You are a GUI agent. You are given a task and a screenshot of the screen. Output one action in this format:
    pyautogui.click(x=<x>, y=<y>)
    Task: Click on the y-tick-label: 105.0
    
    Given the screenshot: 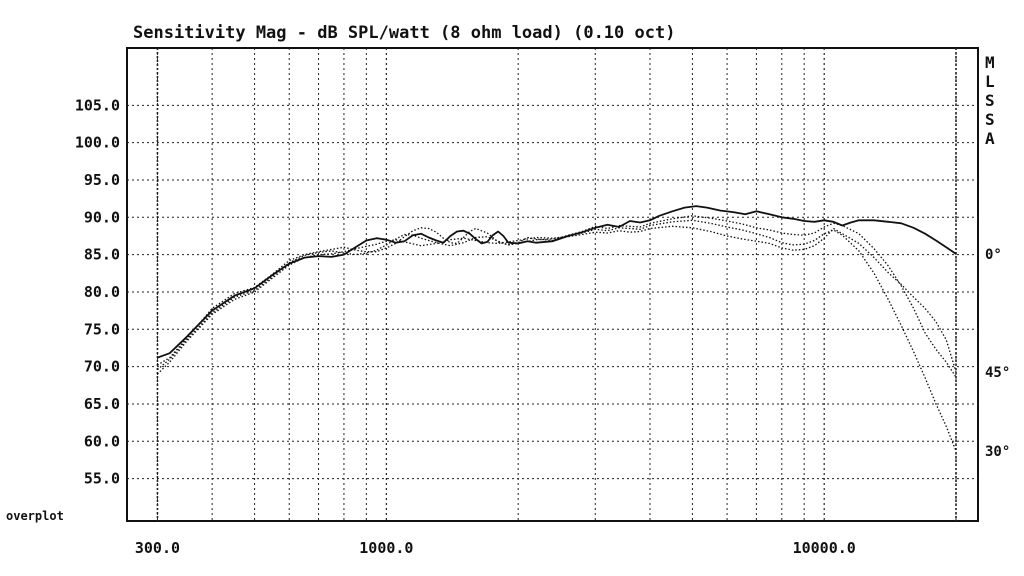 What is the action you would take?
    pyautogui.click(x=97, y=105)
    